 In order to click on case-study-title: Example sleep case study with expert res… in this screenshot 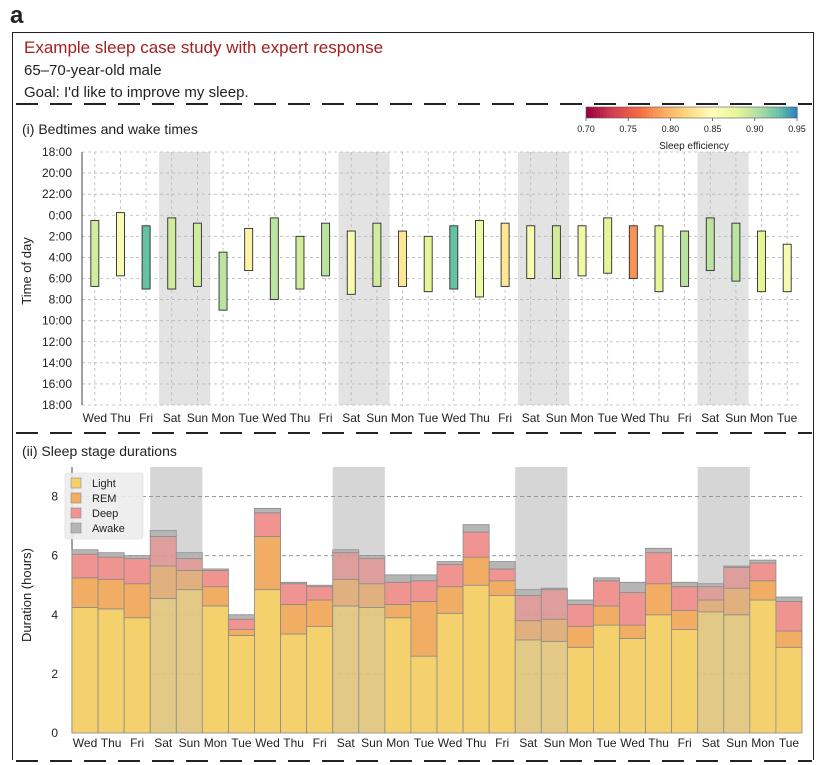, I will do `click(204, 47)`.